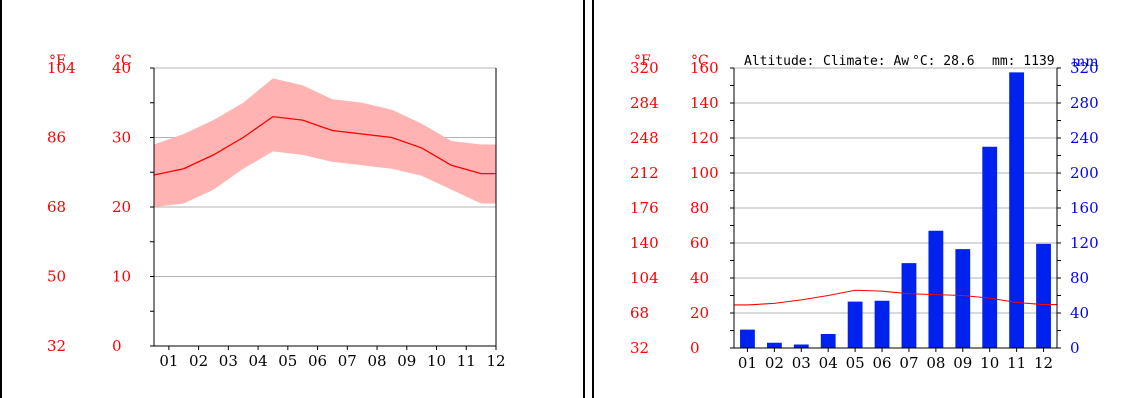 The height and width of the screenshot is (398, 1132). What do you see at coordinates (121, 277) in the screenshot?
I see `y-tick-label-celsius: 10` at bounding box center [121, 277].